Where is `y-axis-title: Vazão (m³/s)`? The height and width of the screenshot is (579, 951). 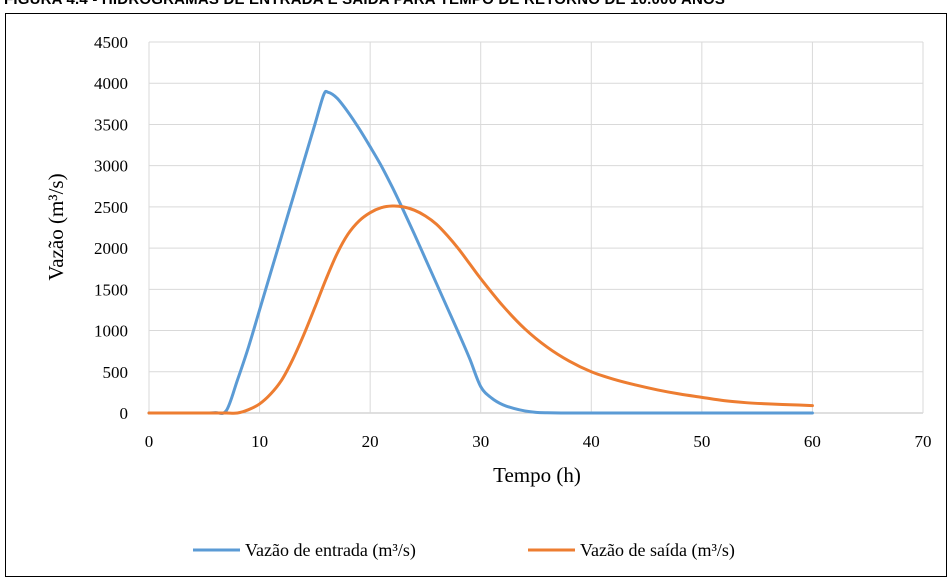
y-axis-title: Vazão (m³/s) is located at coordinates (56, 226).